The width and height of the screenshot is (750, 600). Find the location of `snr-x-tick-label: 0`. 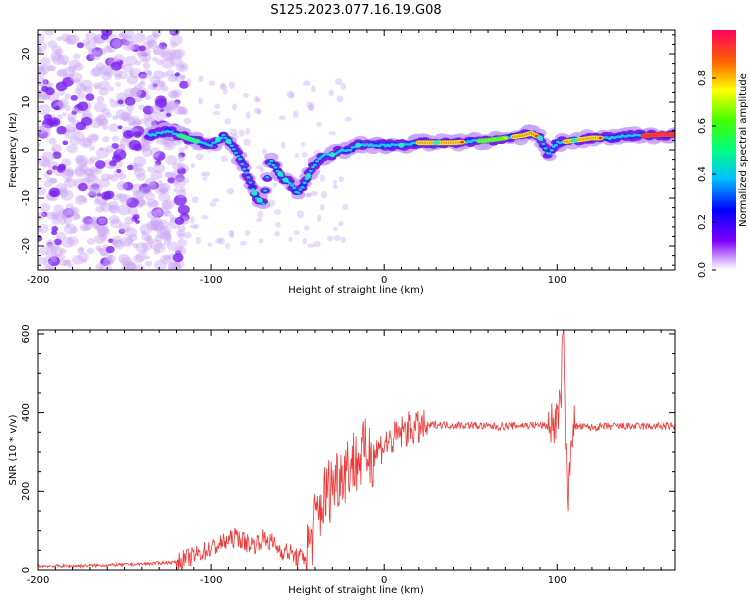

snr-x-tick-label: 0 is located at coordinates (384, 580).